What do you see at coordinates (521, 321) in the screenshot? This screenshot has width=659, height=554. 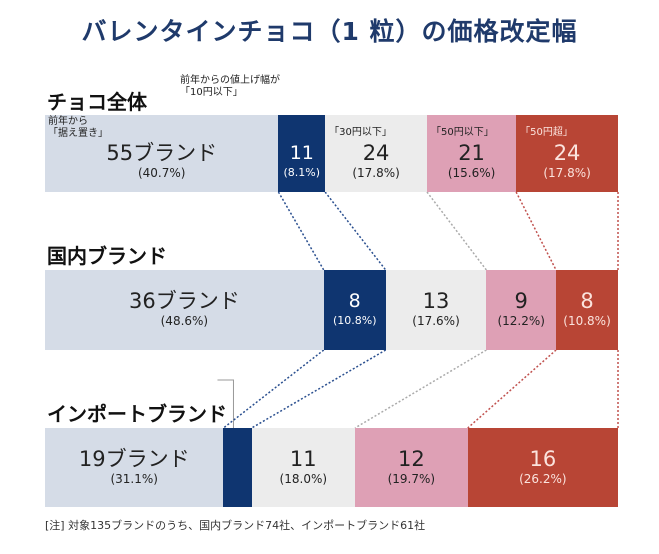 I see `data-label-percent: (12.2%)` at bounding box center [521, 321].